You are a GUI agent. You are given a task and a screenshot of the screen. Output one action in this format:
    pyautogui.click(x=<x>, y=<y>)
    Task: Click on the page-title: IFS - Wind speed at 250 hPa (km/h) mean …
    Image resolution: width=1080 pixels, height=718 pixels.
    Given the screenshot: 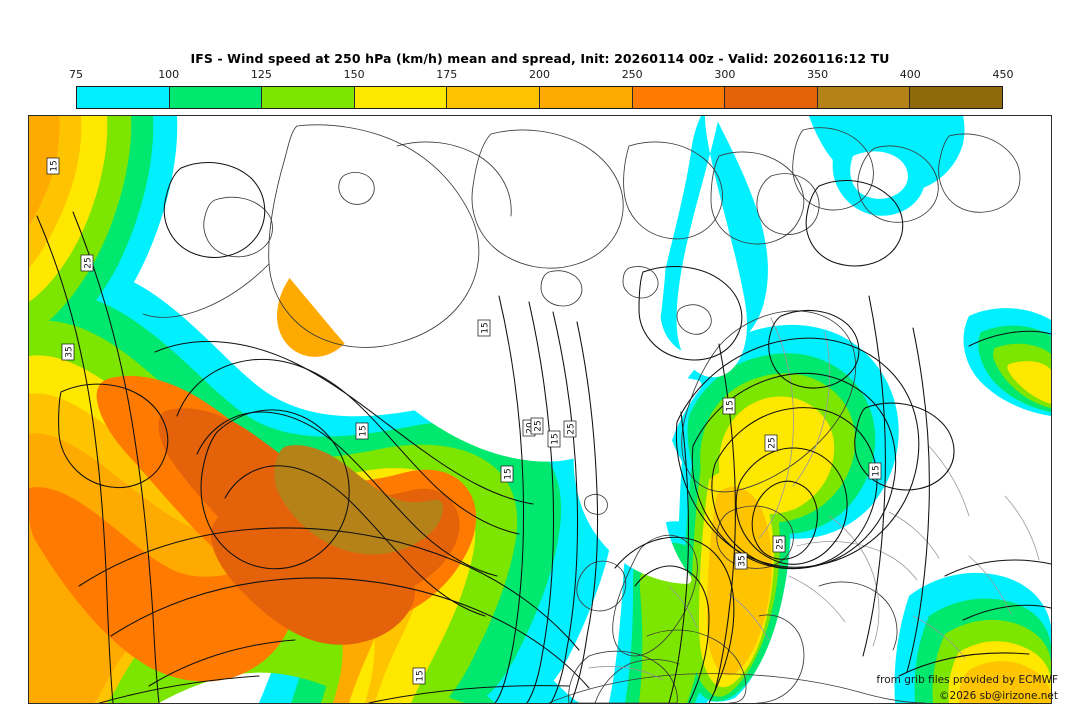 What is the action you would take?
    pyautogui.click(x=540, y=58)
    